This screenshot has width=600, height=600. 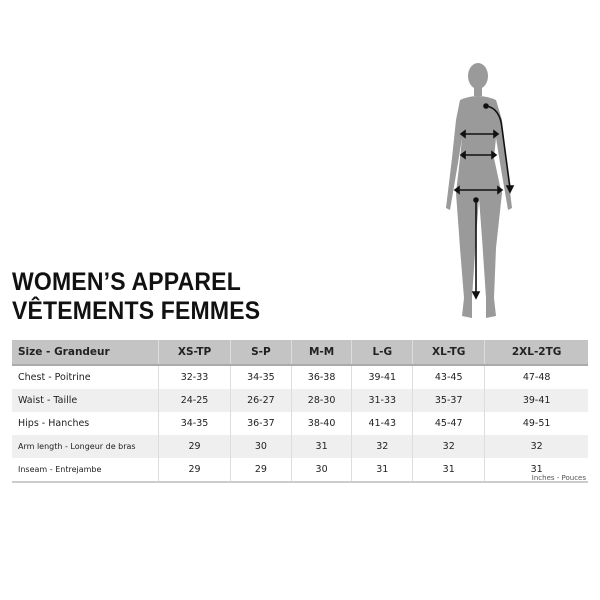 What do you see at coordinates (382, 400) in the screenshot?
I see `cell-value: 31-33` at bounding box center [382, 400].